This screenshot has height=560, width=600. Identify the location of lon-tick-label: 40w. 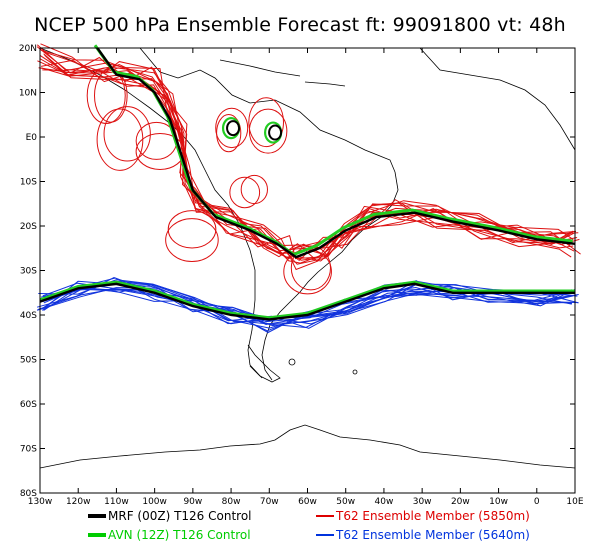
(384, 502).